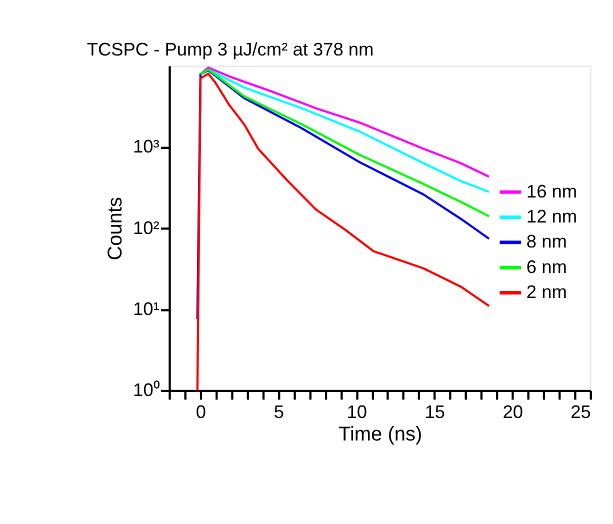  What do you see at coordinates (357, 411) in the screenshot?
I see `x-tick-label: 10` at bounding box center [357, 411].